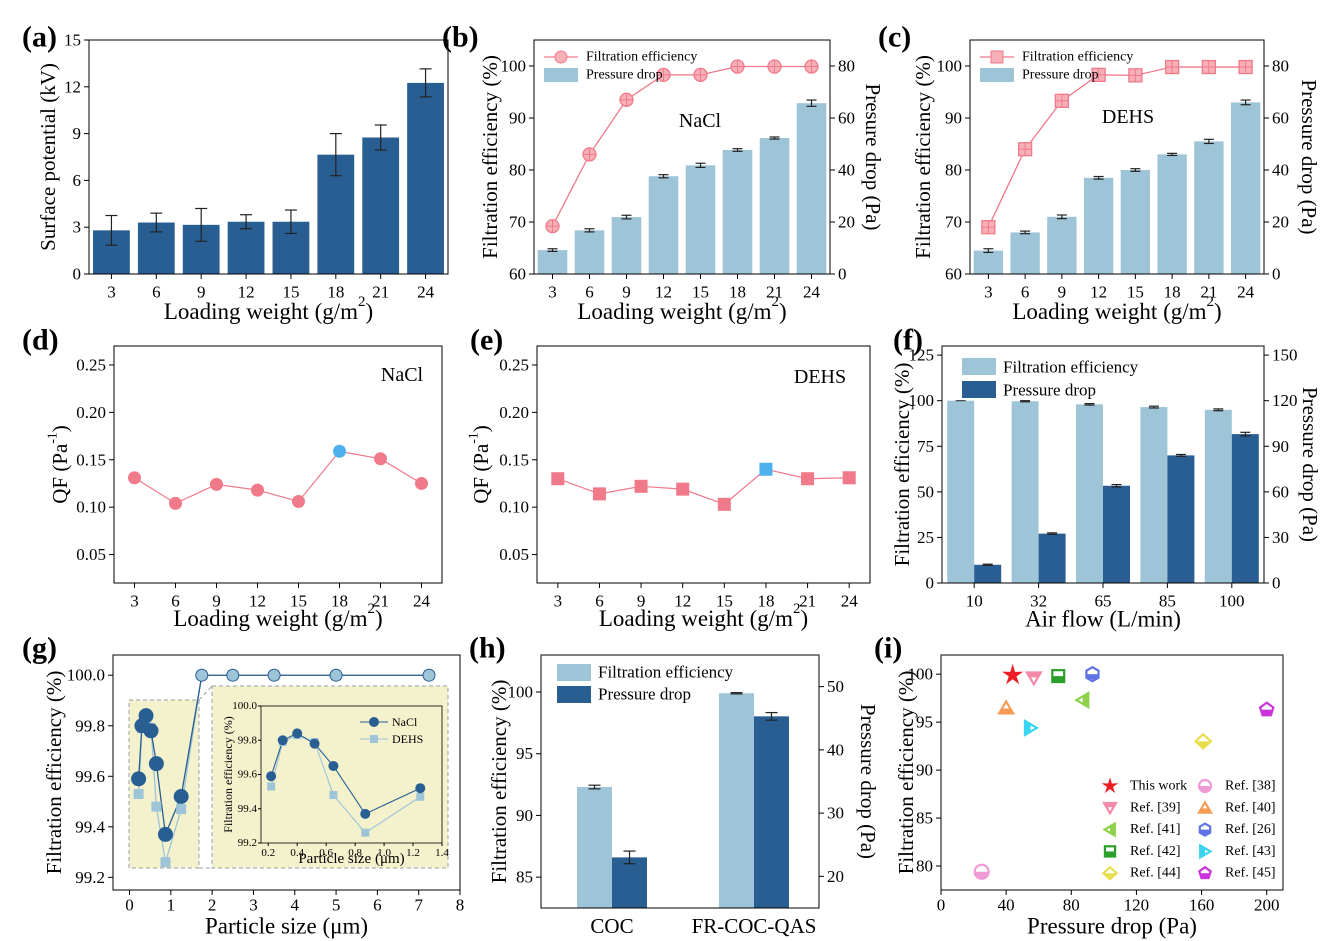 The image size is (1327, 941). I want to click on y-tick-label: 99.4, so click(90, 826).